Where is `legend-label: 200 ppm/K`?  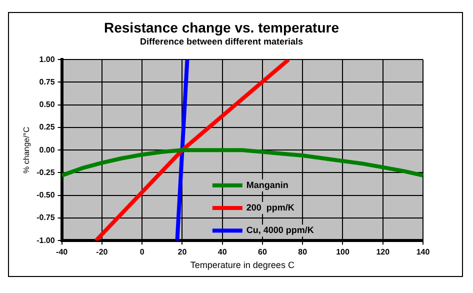
legend-label: 200 ppm/K is located at coordinates (270, 207).